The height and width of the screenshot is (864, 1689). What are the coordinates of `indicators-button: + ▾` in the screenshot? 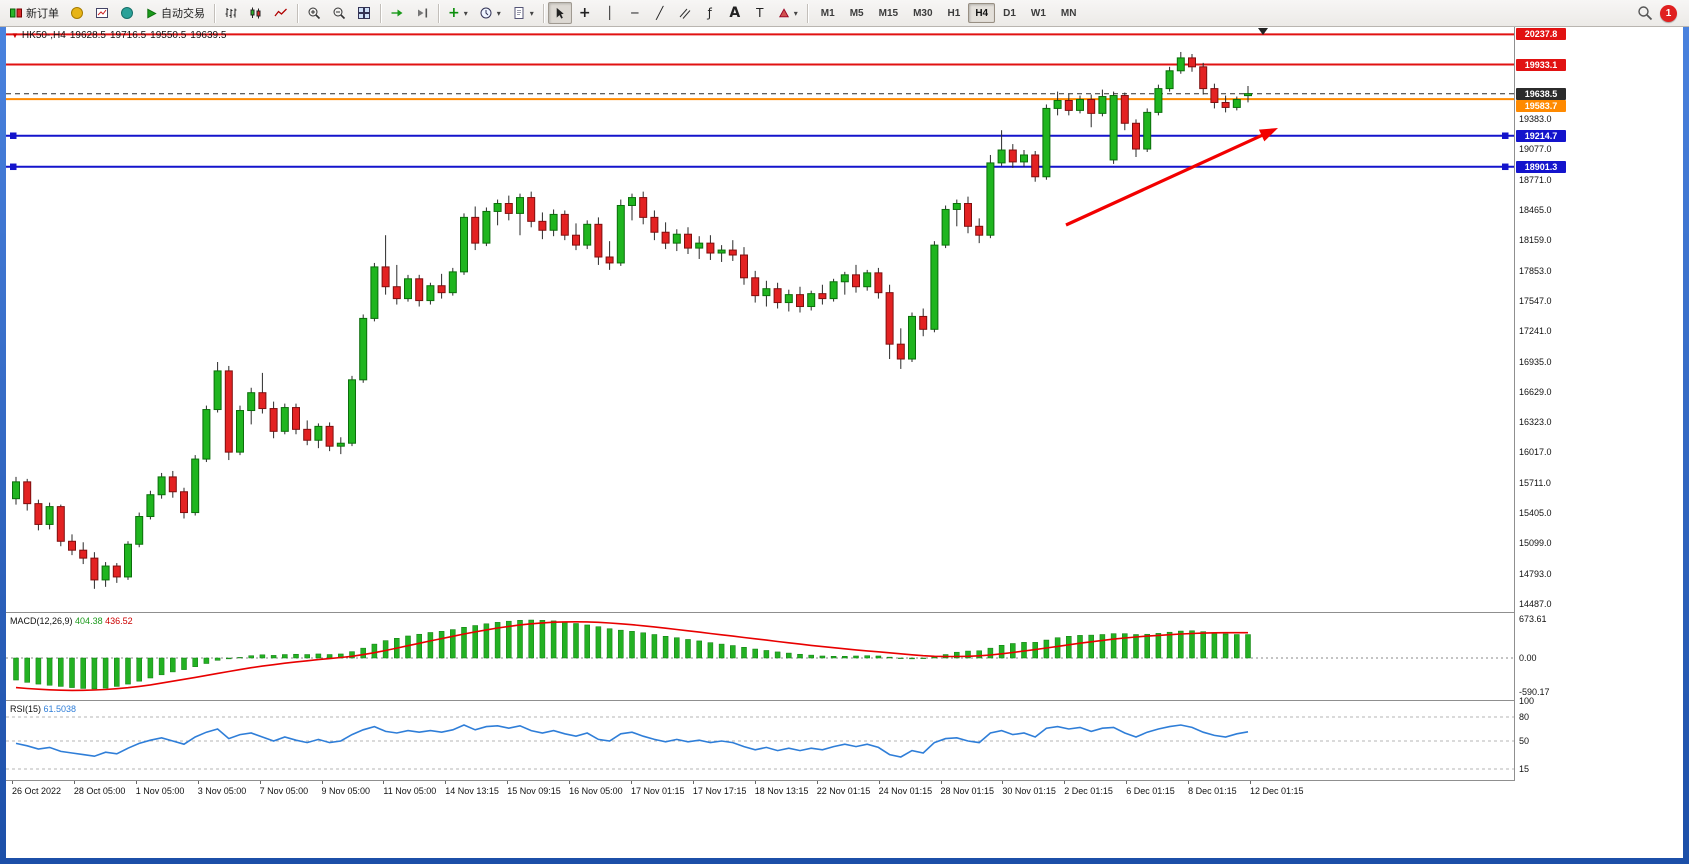 It's located at (458, 13).